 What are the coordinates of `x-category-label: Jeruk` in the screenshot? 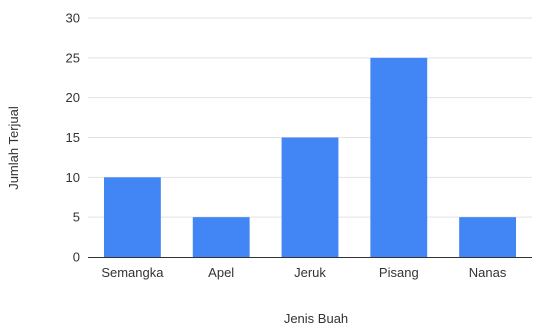 It's located at (310, 272).